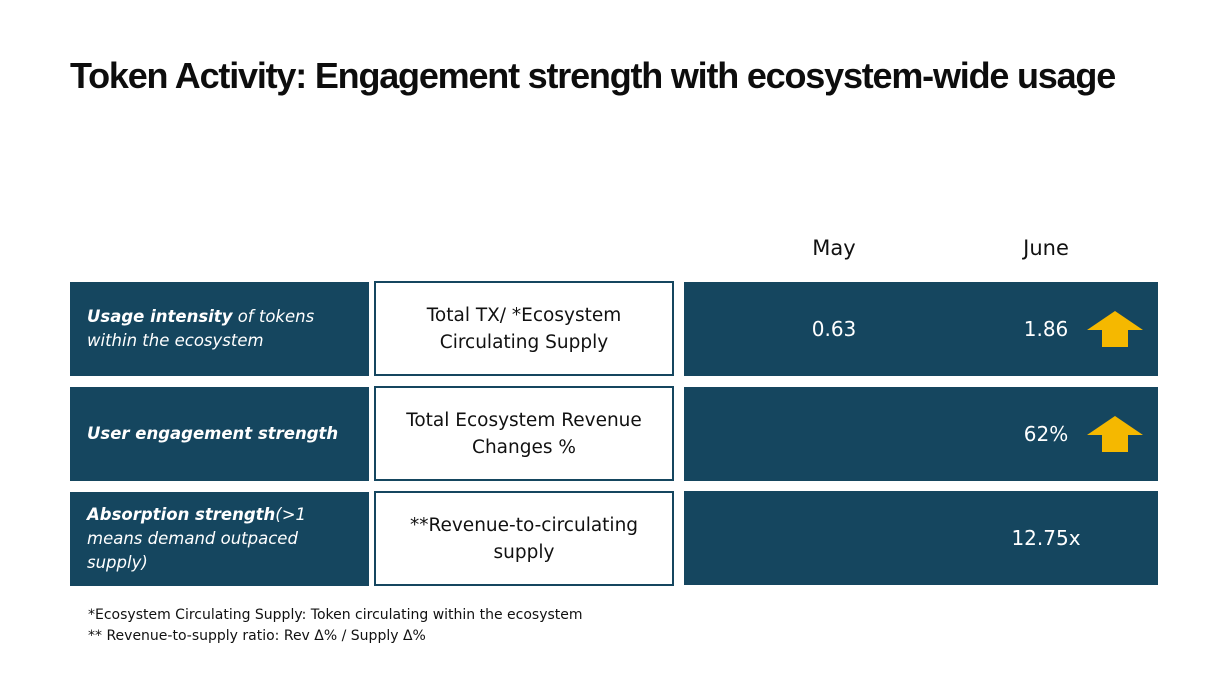 The image size is (1212, 684). I want to click on values-absorption-strength: 12.75x, so click(921, 538).